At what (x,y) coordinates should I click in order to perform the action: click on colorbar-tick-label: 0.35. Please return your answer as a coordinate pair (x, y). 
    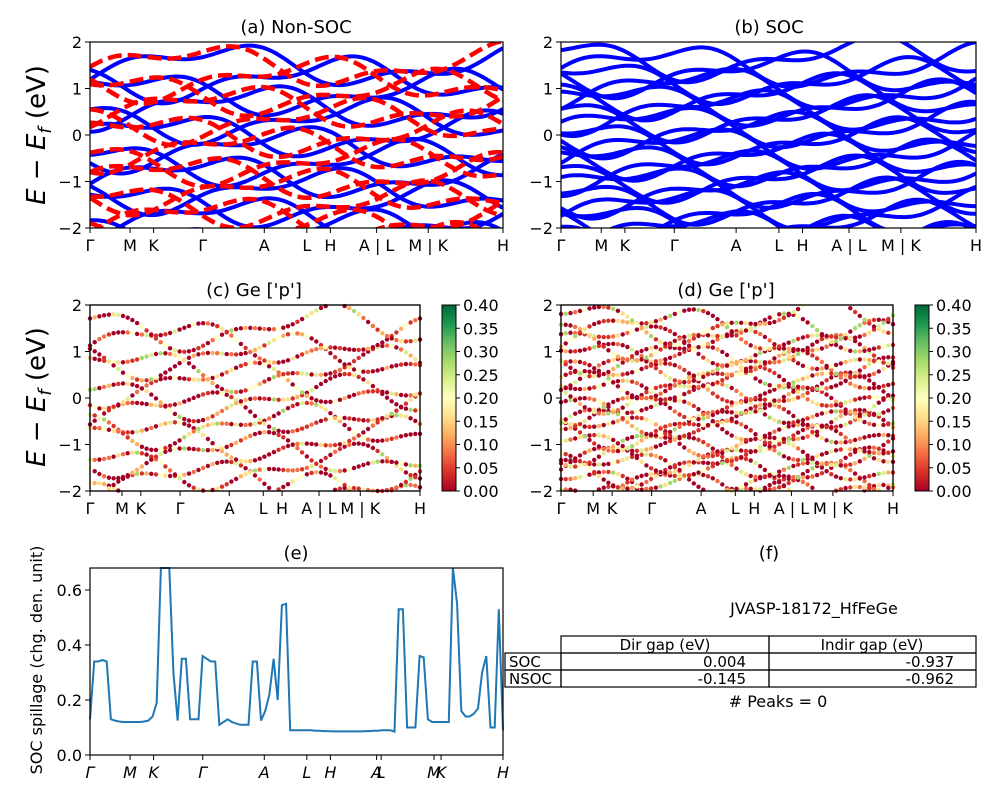
    Looking at the image, I should click on (481, 328).